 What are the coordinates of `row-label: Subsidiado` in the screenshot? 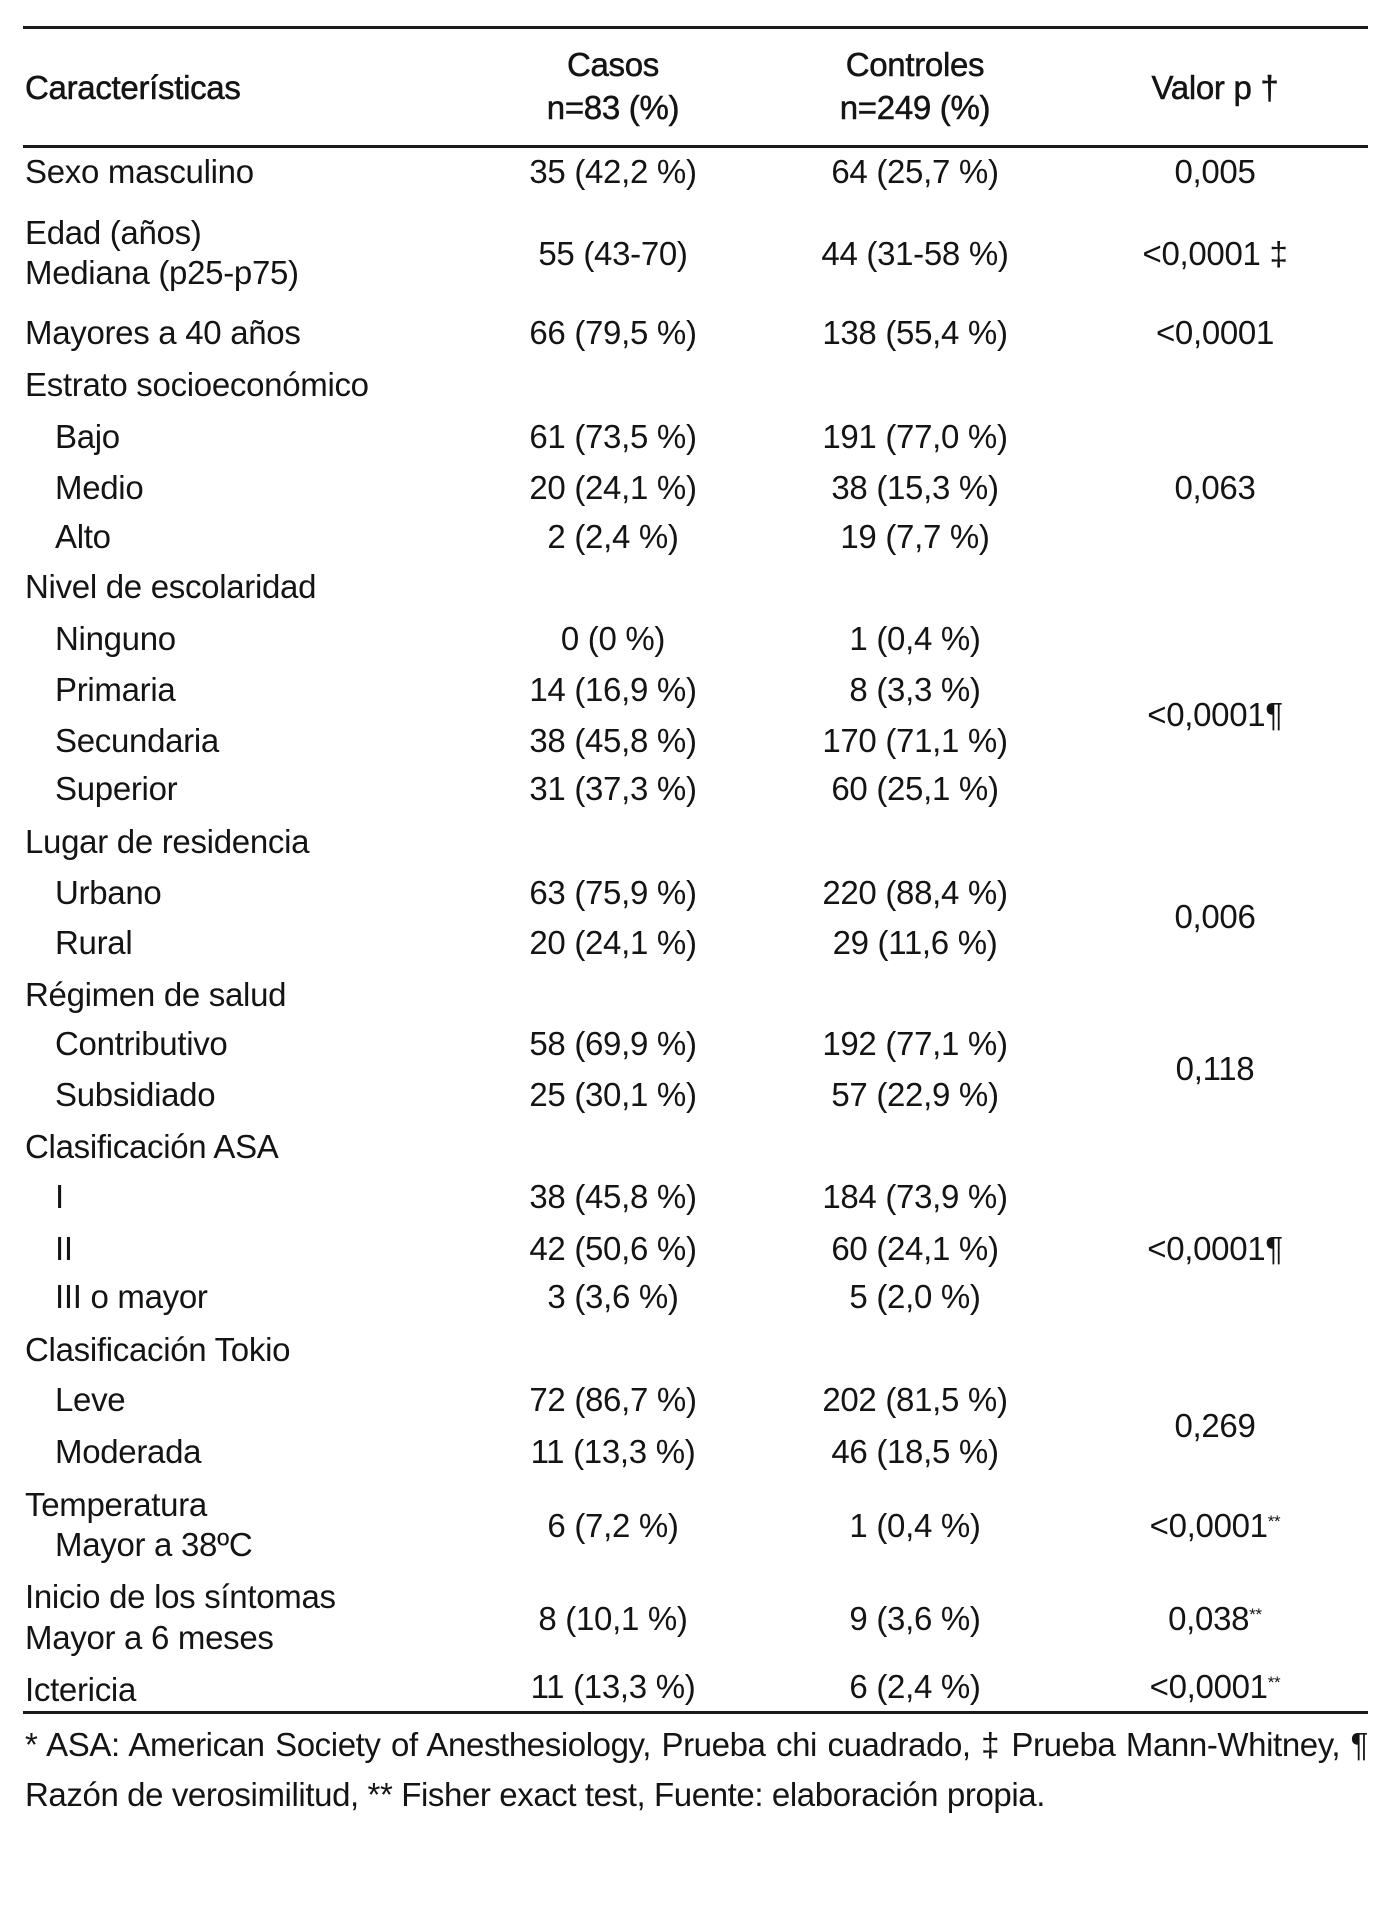 It's located at (135, 1094).